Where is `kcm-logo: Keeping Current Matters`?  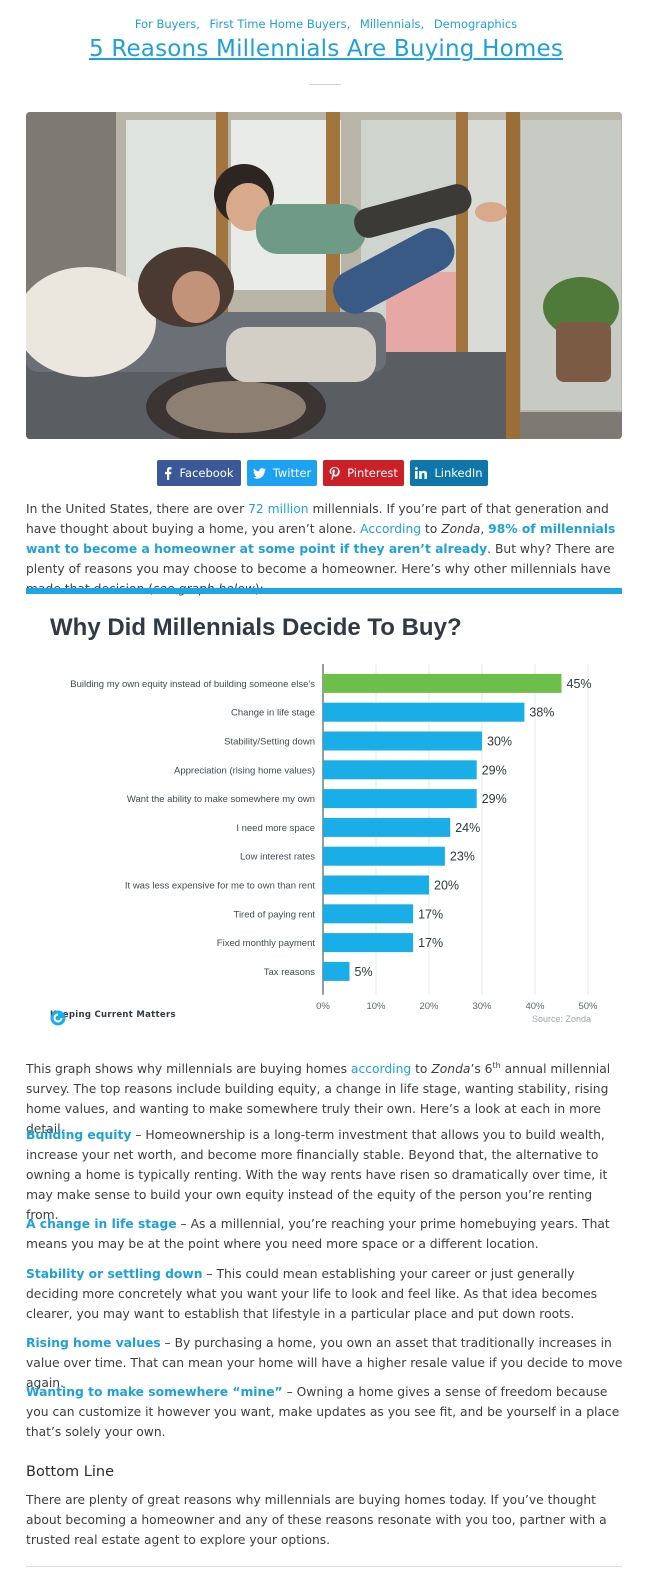
kcm-logo: Keeping Current Matters is located at coordinates (113, 1018).